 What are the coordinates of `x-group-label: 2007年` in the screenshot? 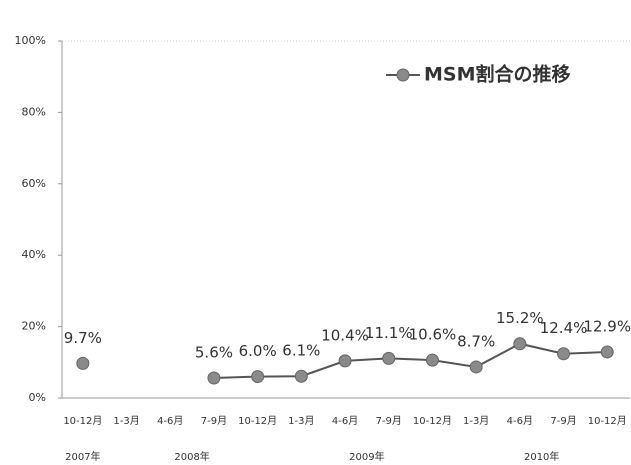 It's located at (82, 456).